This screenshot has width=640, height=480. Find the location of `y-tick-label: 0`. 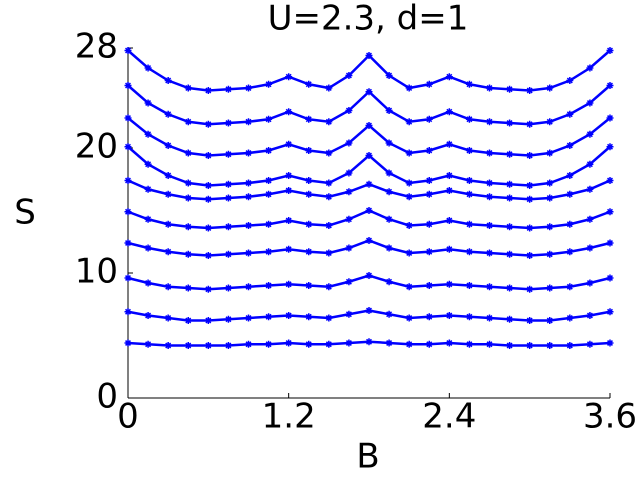

y-tick-label: 0 is located at coordinates (107, 397).